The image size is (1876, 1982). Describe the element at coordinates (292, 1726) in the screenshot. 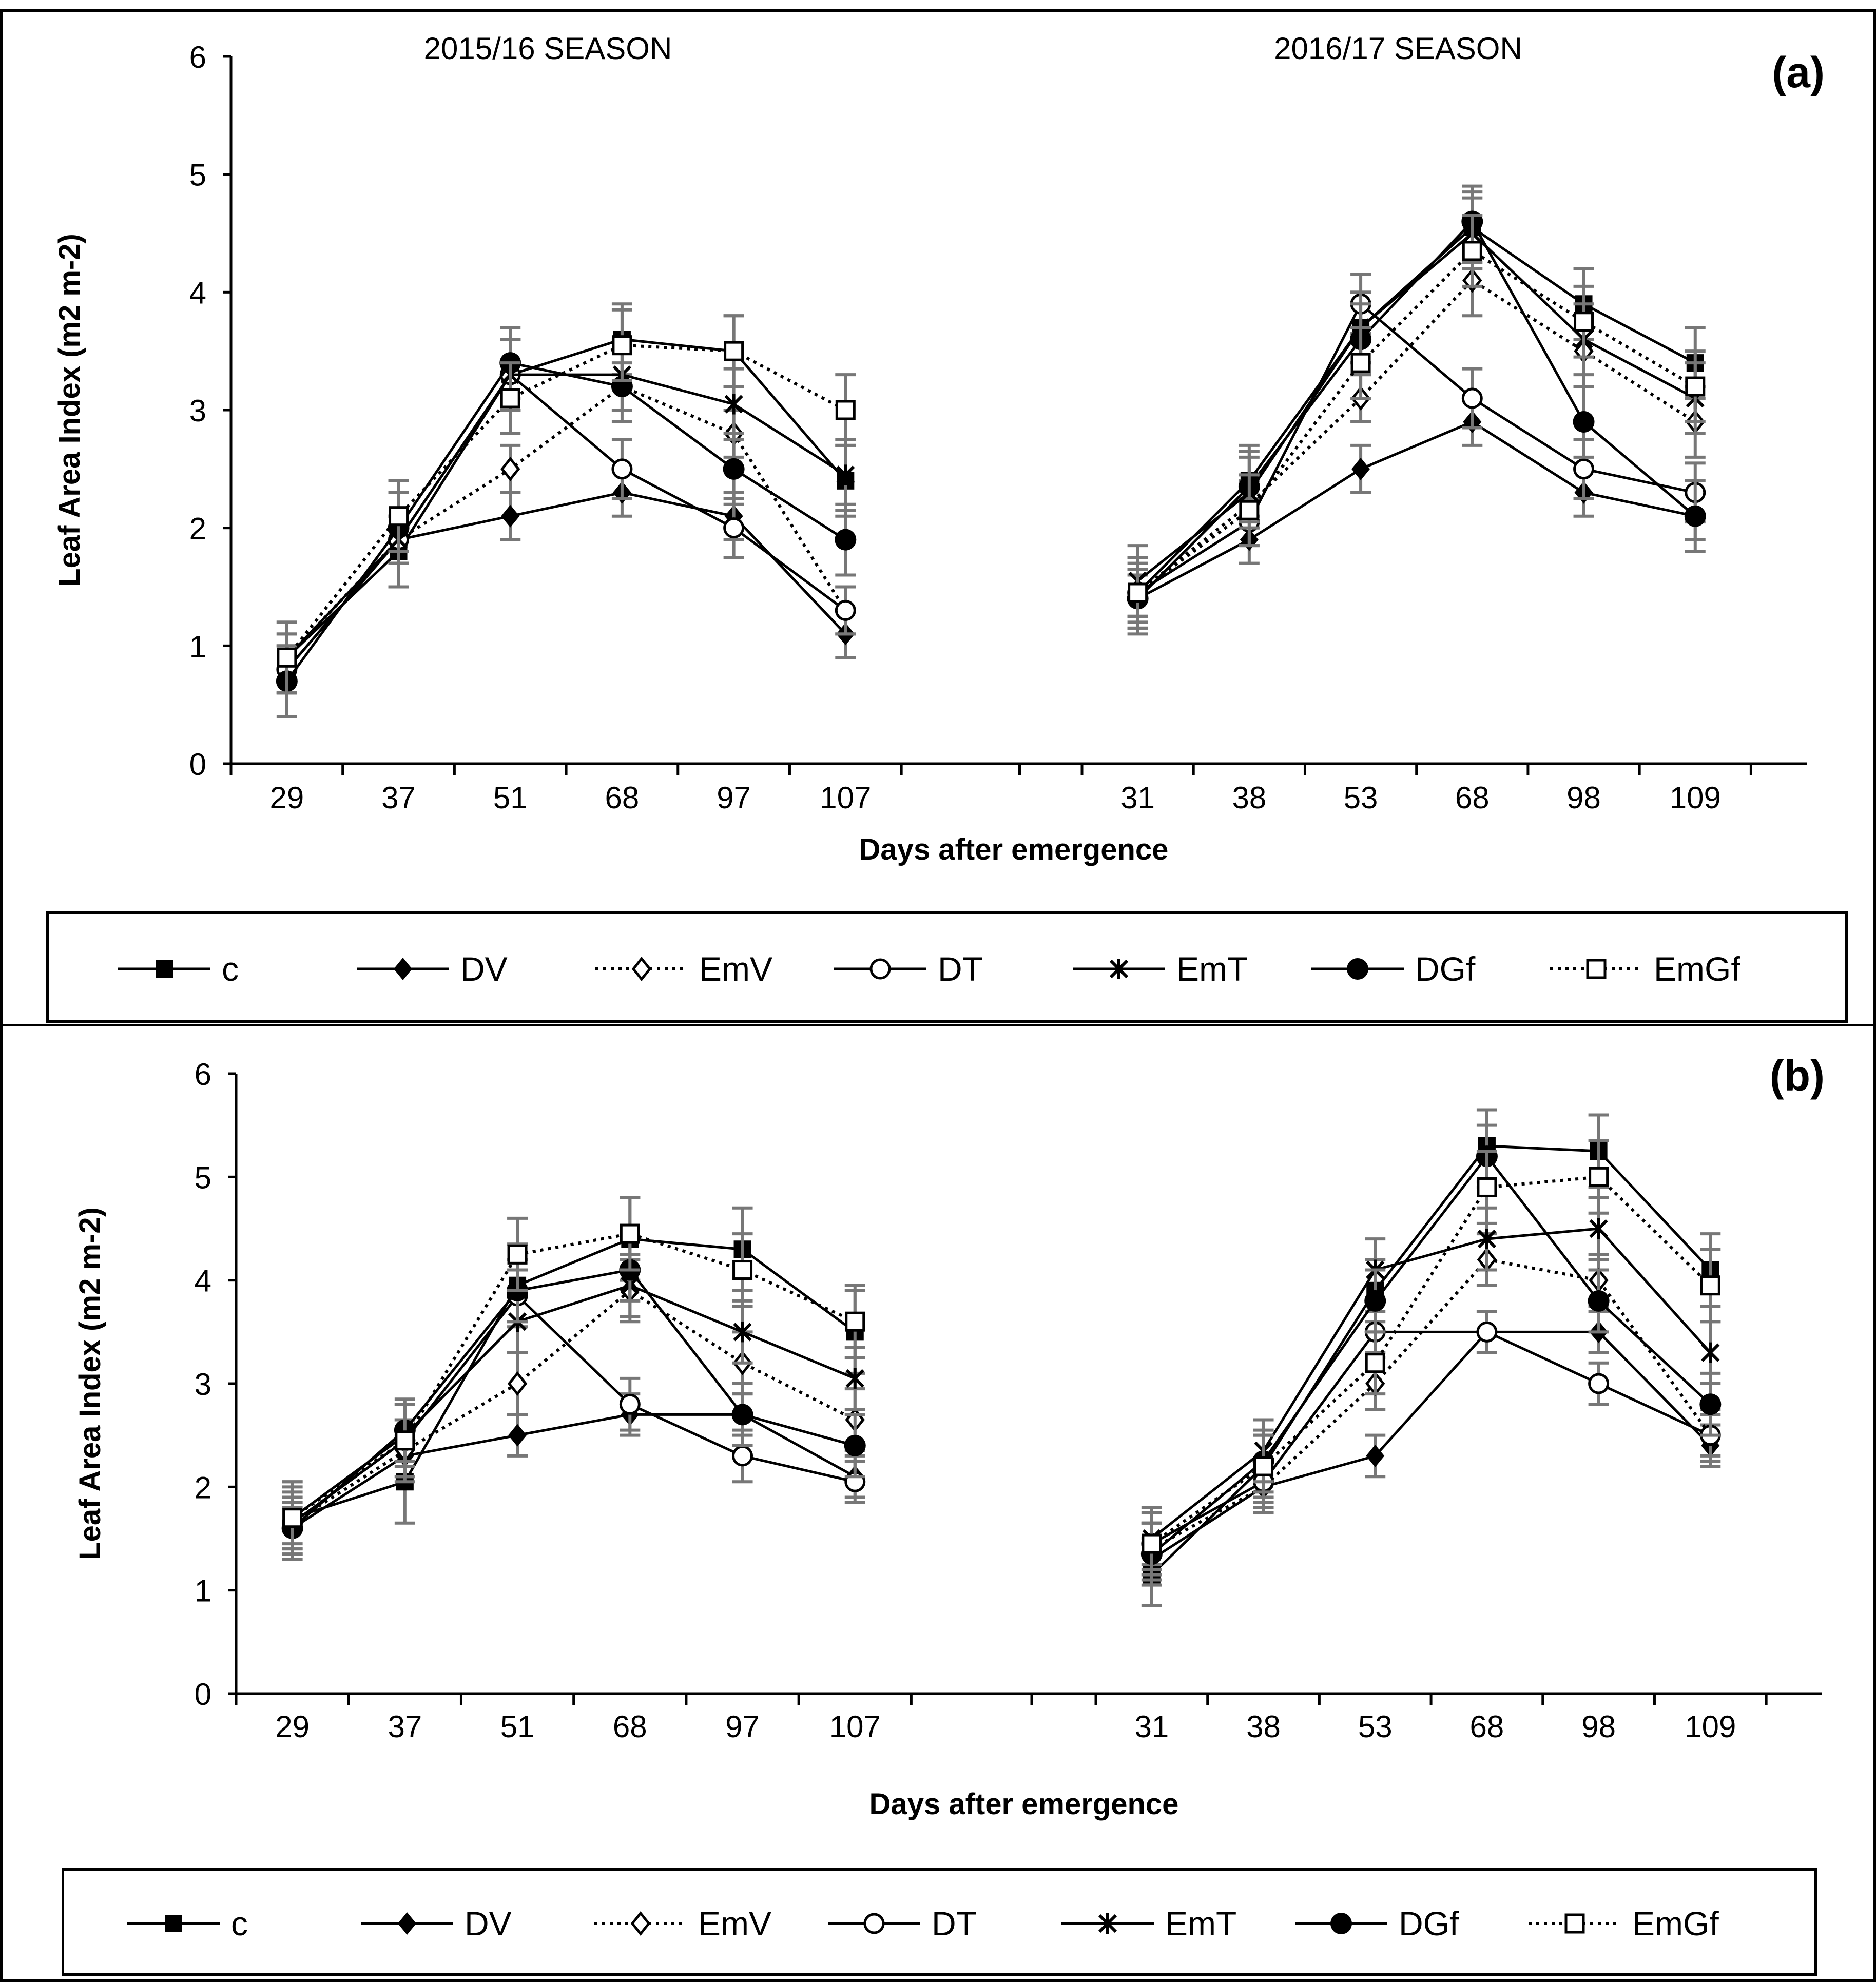

I see `x-tick-label: 29` at that location.